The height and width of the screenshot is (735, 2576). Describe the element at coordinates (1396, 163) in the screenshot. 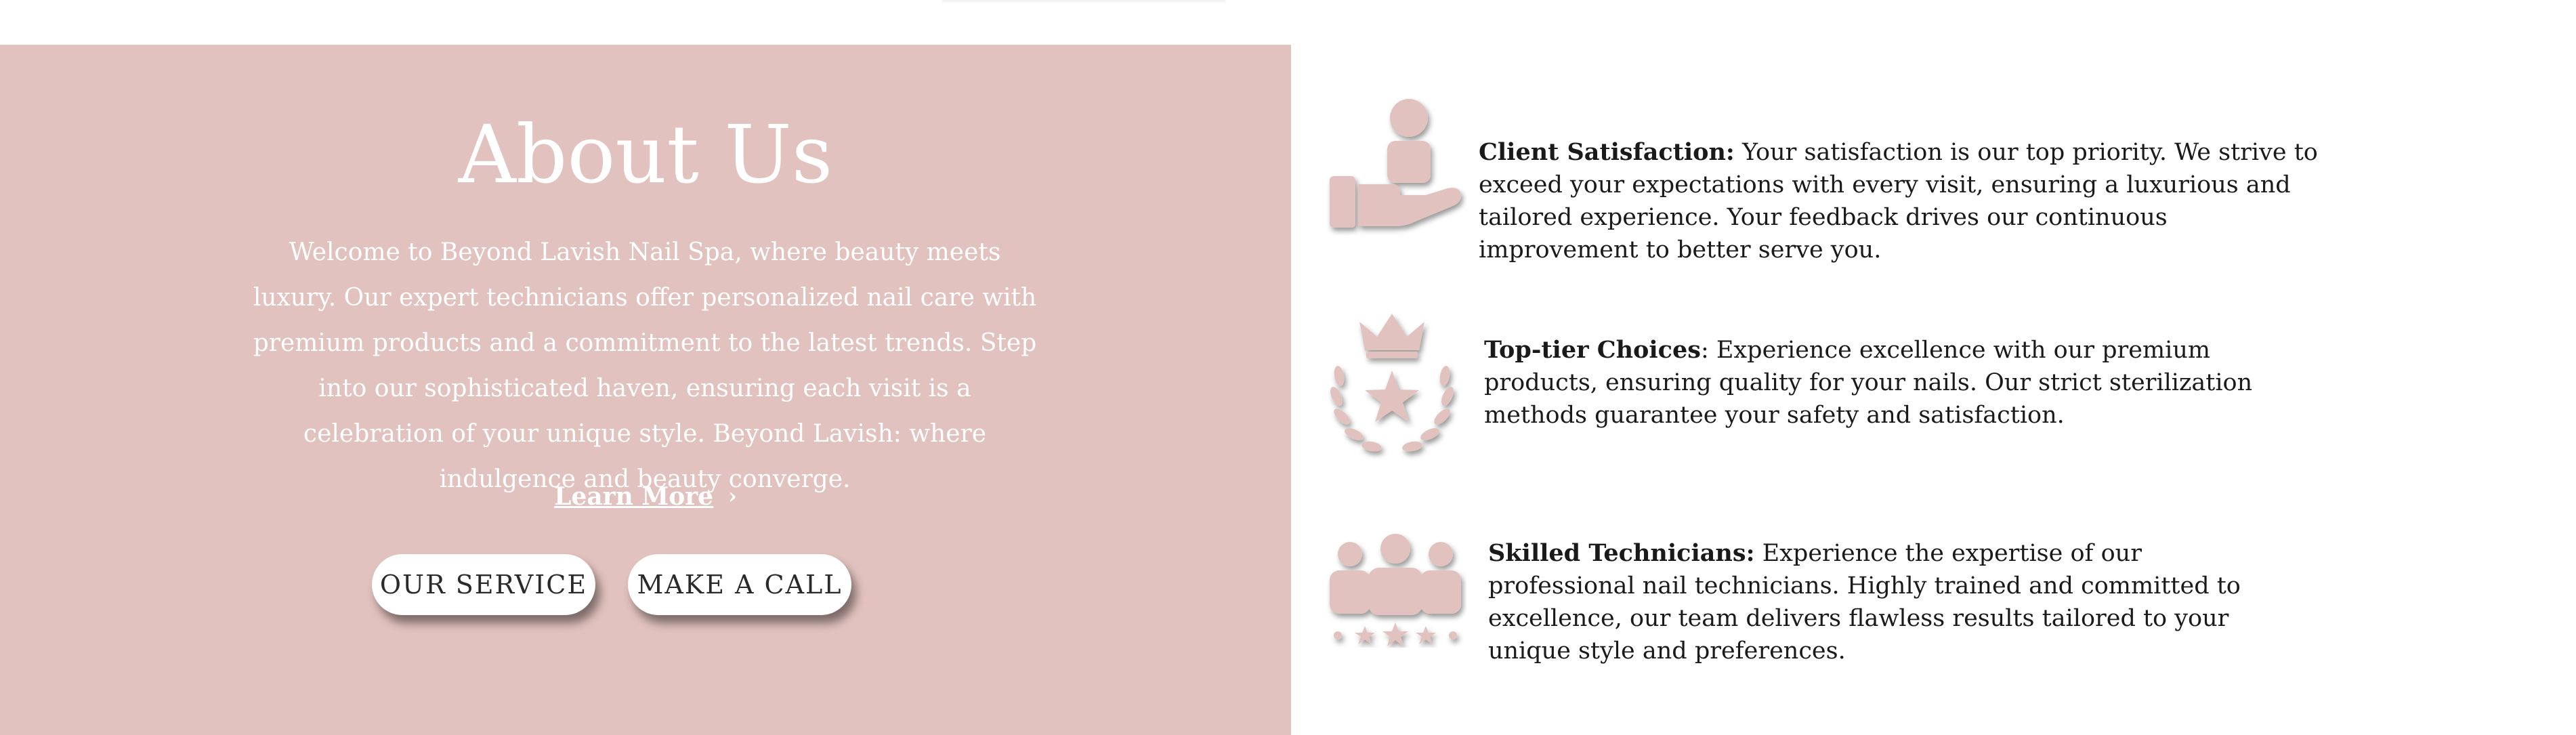

I see `hand-person-icon` at that location.